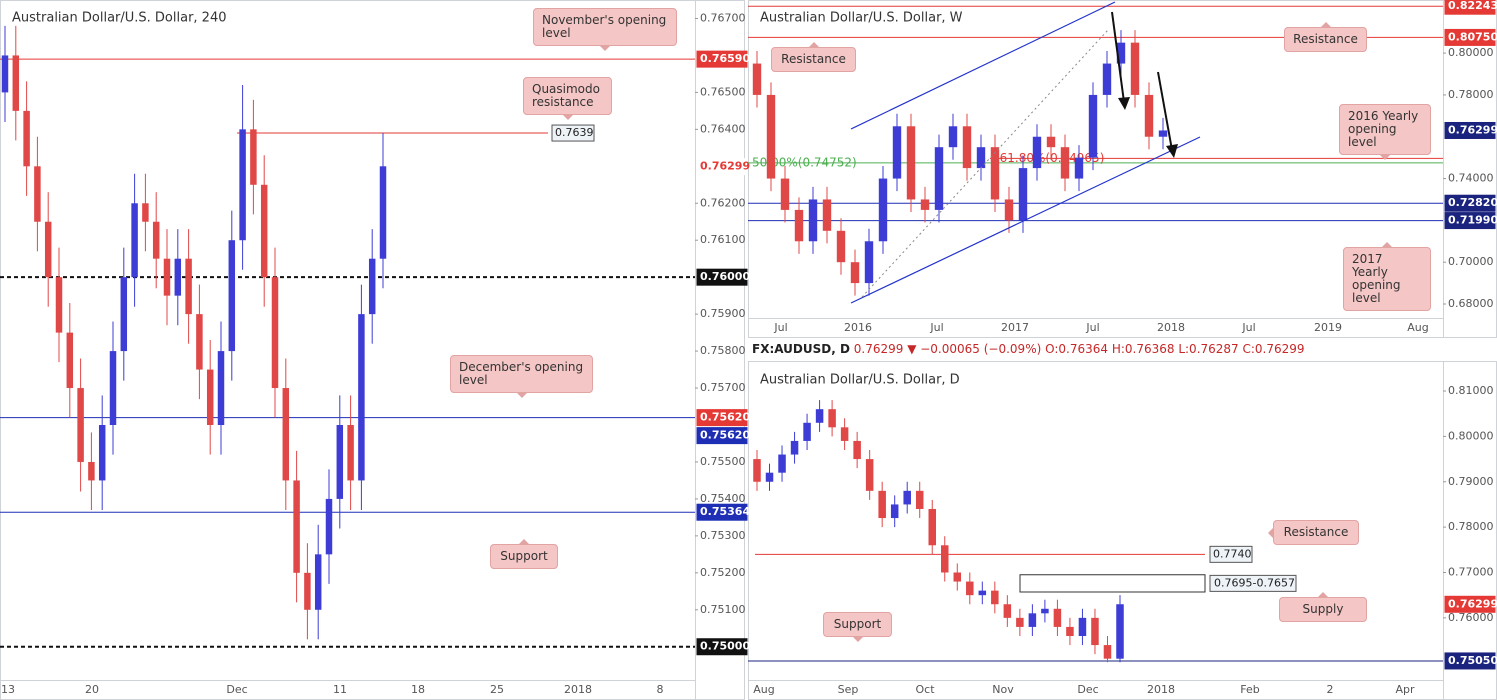 This screenshot has width=1497, height=700. I want to click on x-tick-label: Apr, so click(1405, 689).